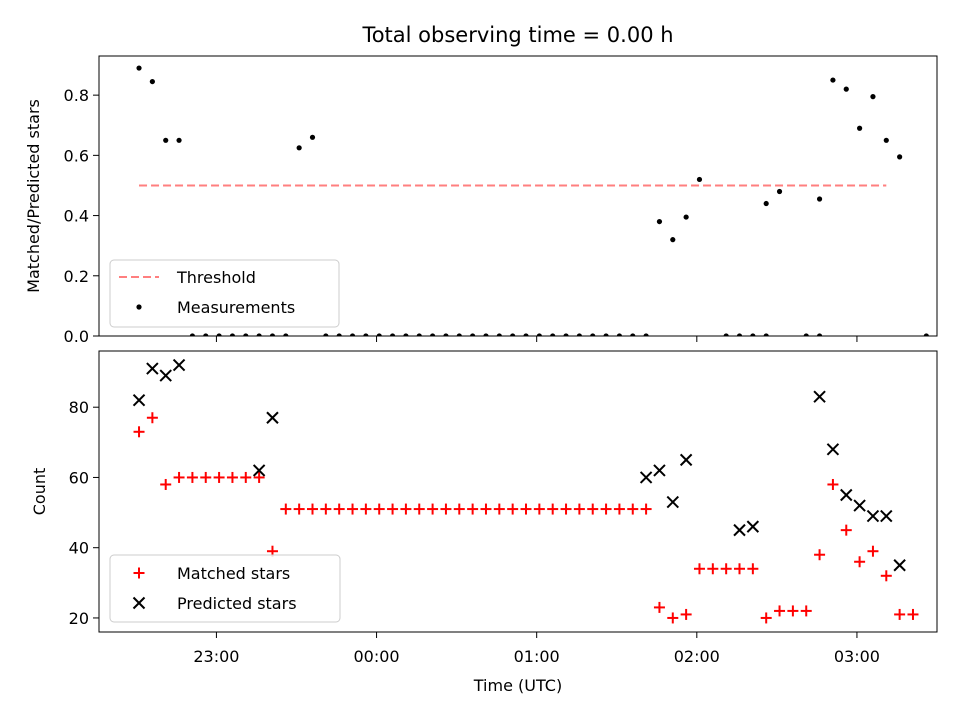  Describe the element at coordinates (517, 35) in the screenshot. I see `chart-title: Total observing time = 0.00 h` at that location.